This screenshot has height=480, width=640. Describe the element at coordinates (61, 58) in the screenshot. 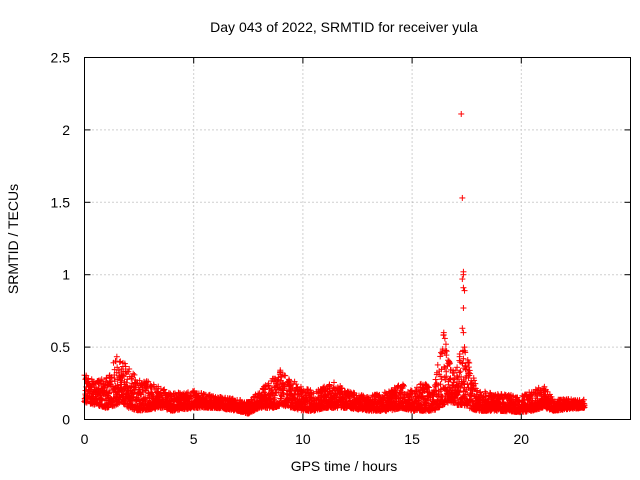

I see `y-tick-label: 2.5` at that location.